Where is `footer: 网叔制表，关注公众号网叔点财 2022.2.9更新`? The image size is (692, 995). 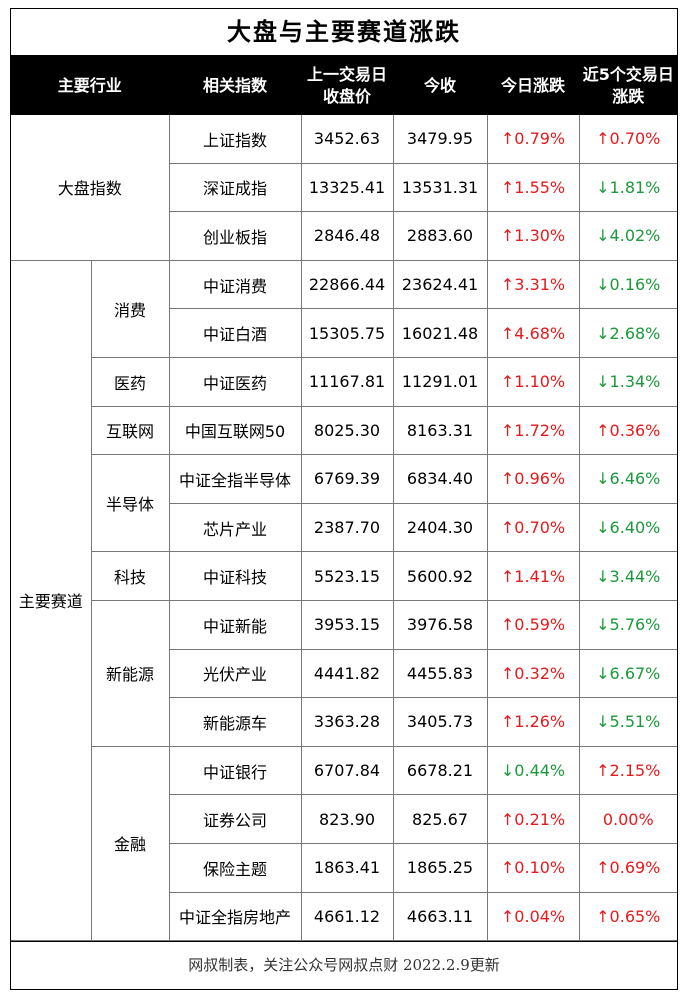
footer: 网叔制表，关注公众号网叔点财 2022.2.9更新 is located at coordinates (344, 965).